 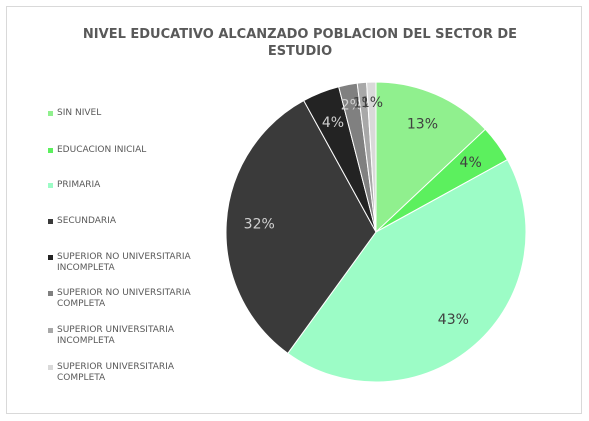 I want to click on data-label: 43%, so click(x=453, y=320).